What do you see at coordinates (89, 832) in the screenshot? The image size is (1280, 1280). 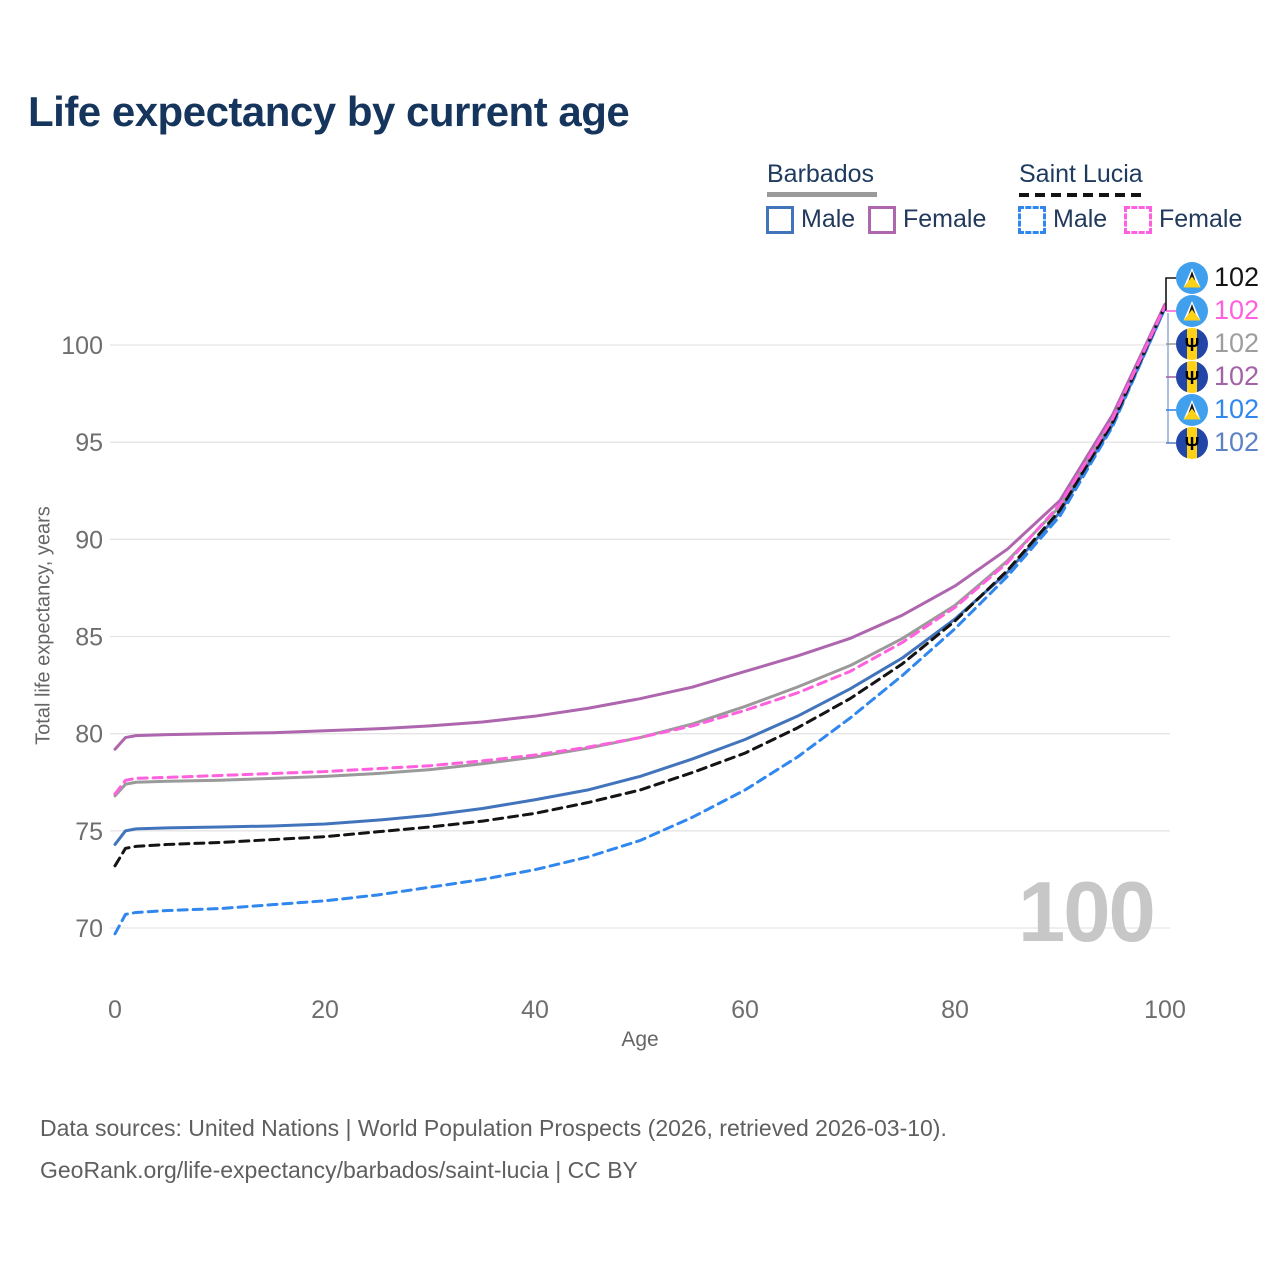 I see `y-tick-75: 75` at bounding box center [89, 832].